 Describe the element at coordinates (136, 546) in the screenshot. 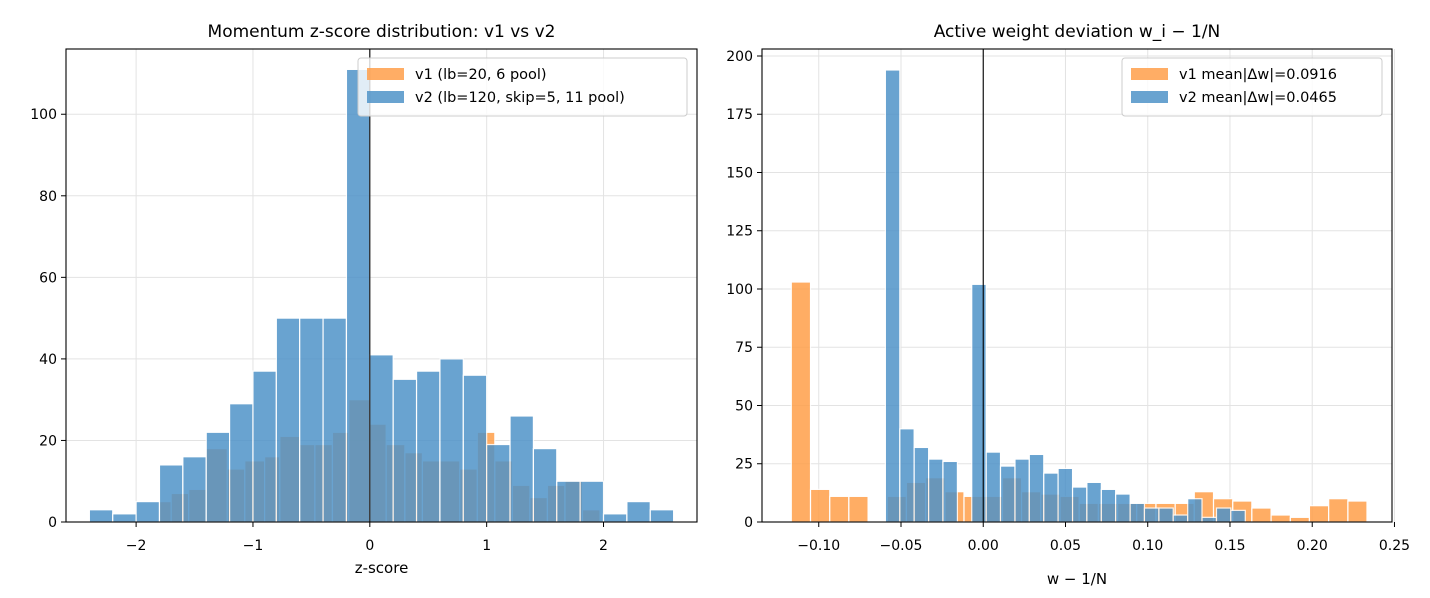

I see `x-tick-label: −2` at that location.